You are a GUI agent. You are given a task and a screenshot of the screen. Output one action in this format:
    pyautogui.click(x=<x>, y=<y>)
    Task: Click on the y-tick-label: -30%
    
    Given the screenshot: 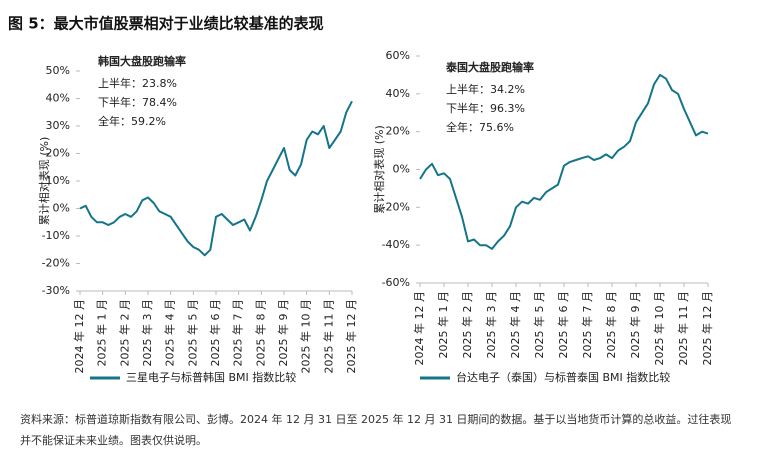 What is the action you would take?
    pyautogui.click(x=56, y=290)
    